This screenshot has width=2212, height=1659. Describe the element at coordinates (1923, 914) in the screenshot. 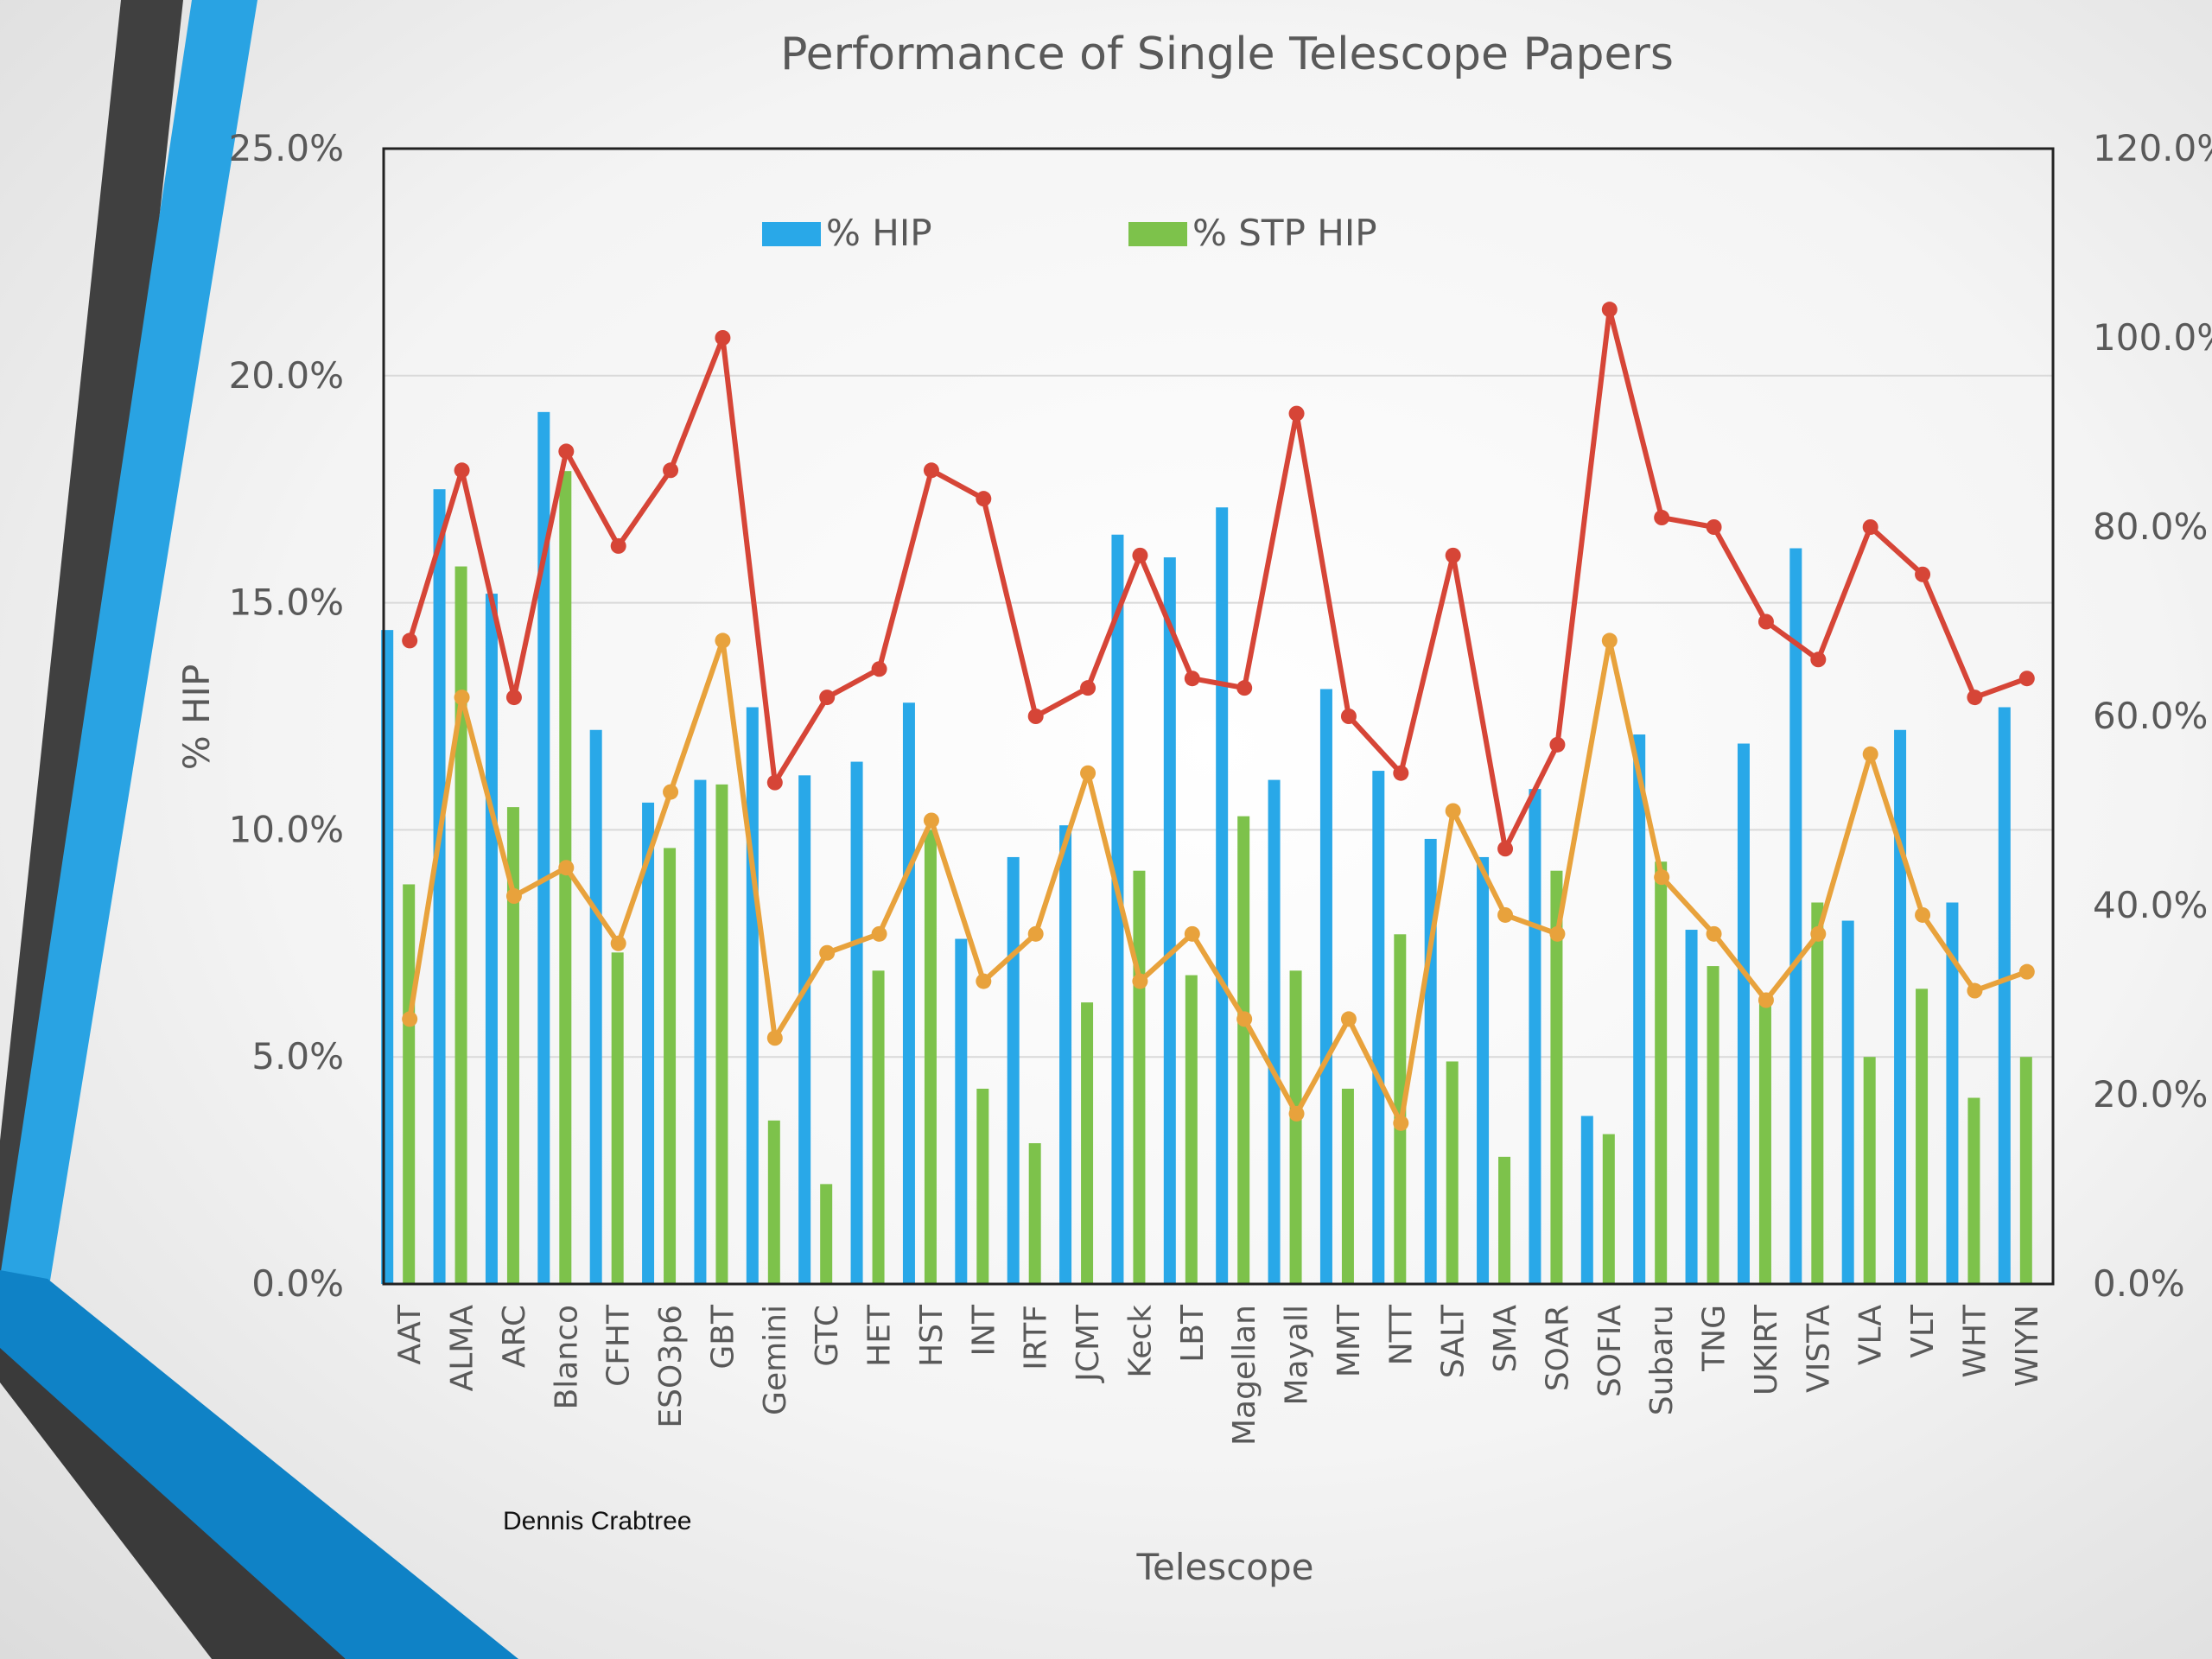

I see `orange-line-point-vlt` at that location.